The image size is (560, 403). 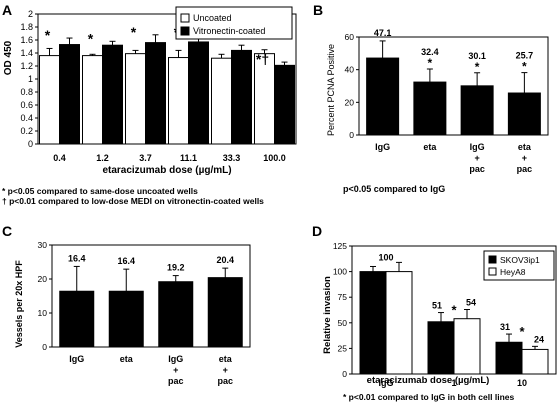 I want to click on y-tick-label: 10, so click(x=43, y=313).